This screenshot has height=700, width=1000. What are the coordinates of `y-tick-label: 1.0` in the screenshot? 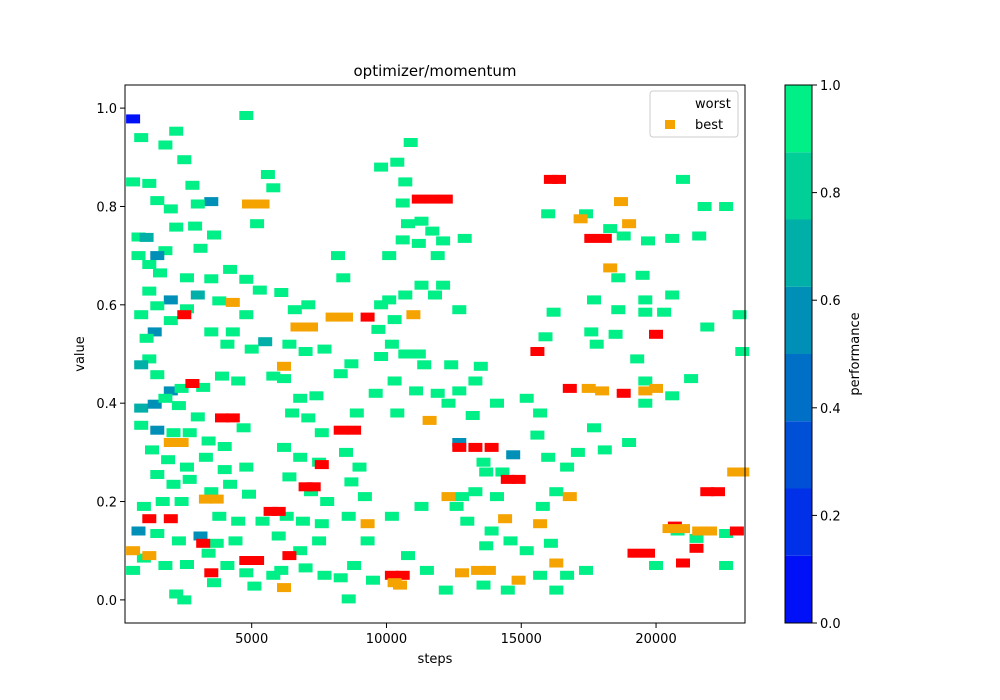 It's located at (106, 109).